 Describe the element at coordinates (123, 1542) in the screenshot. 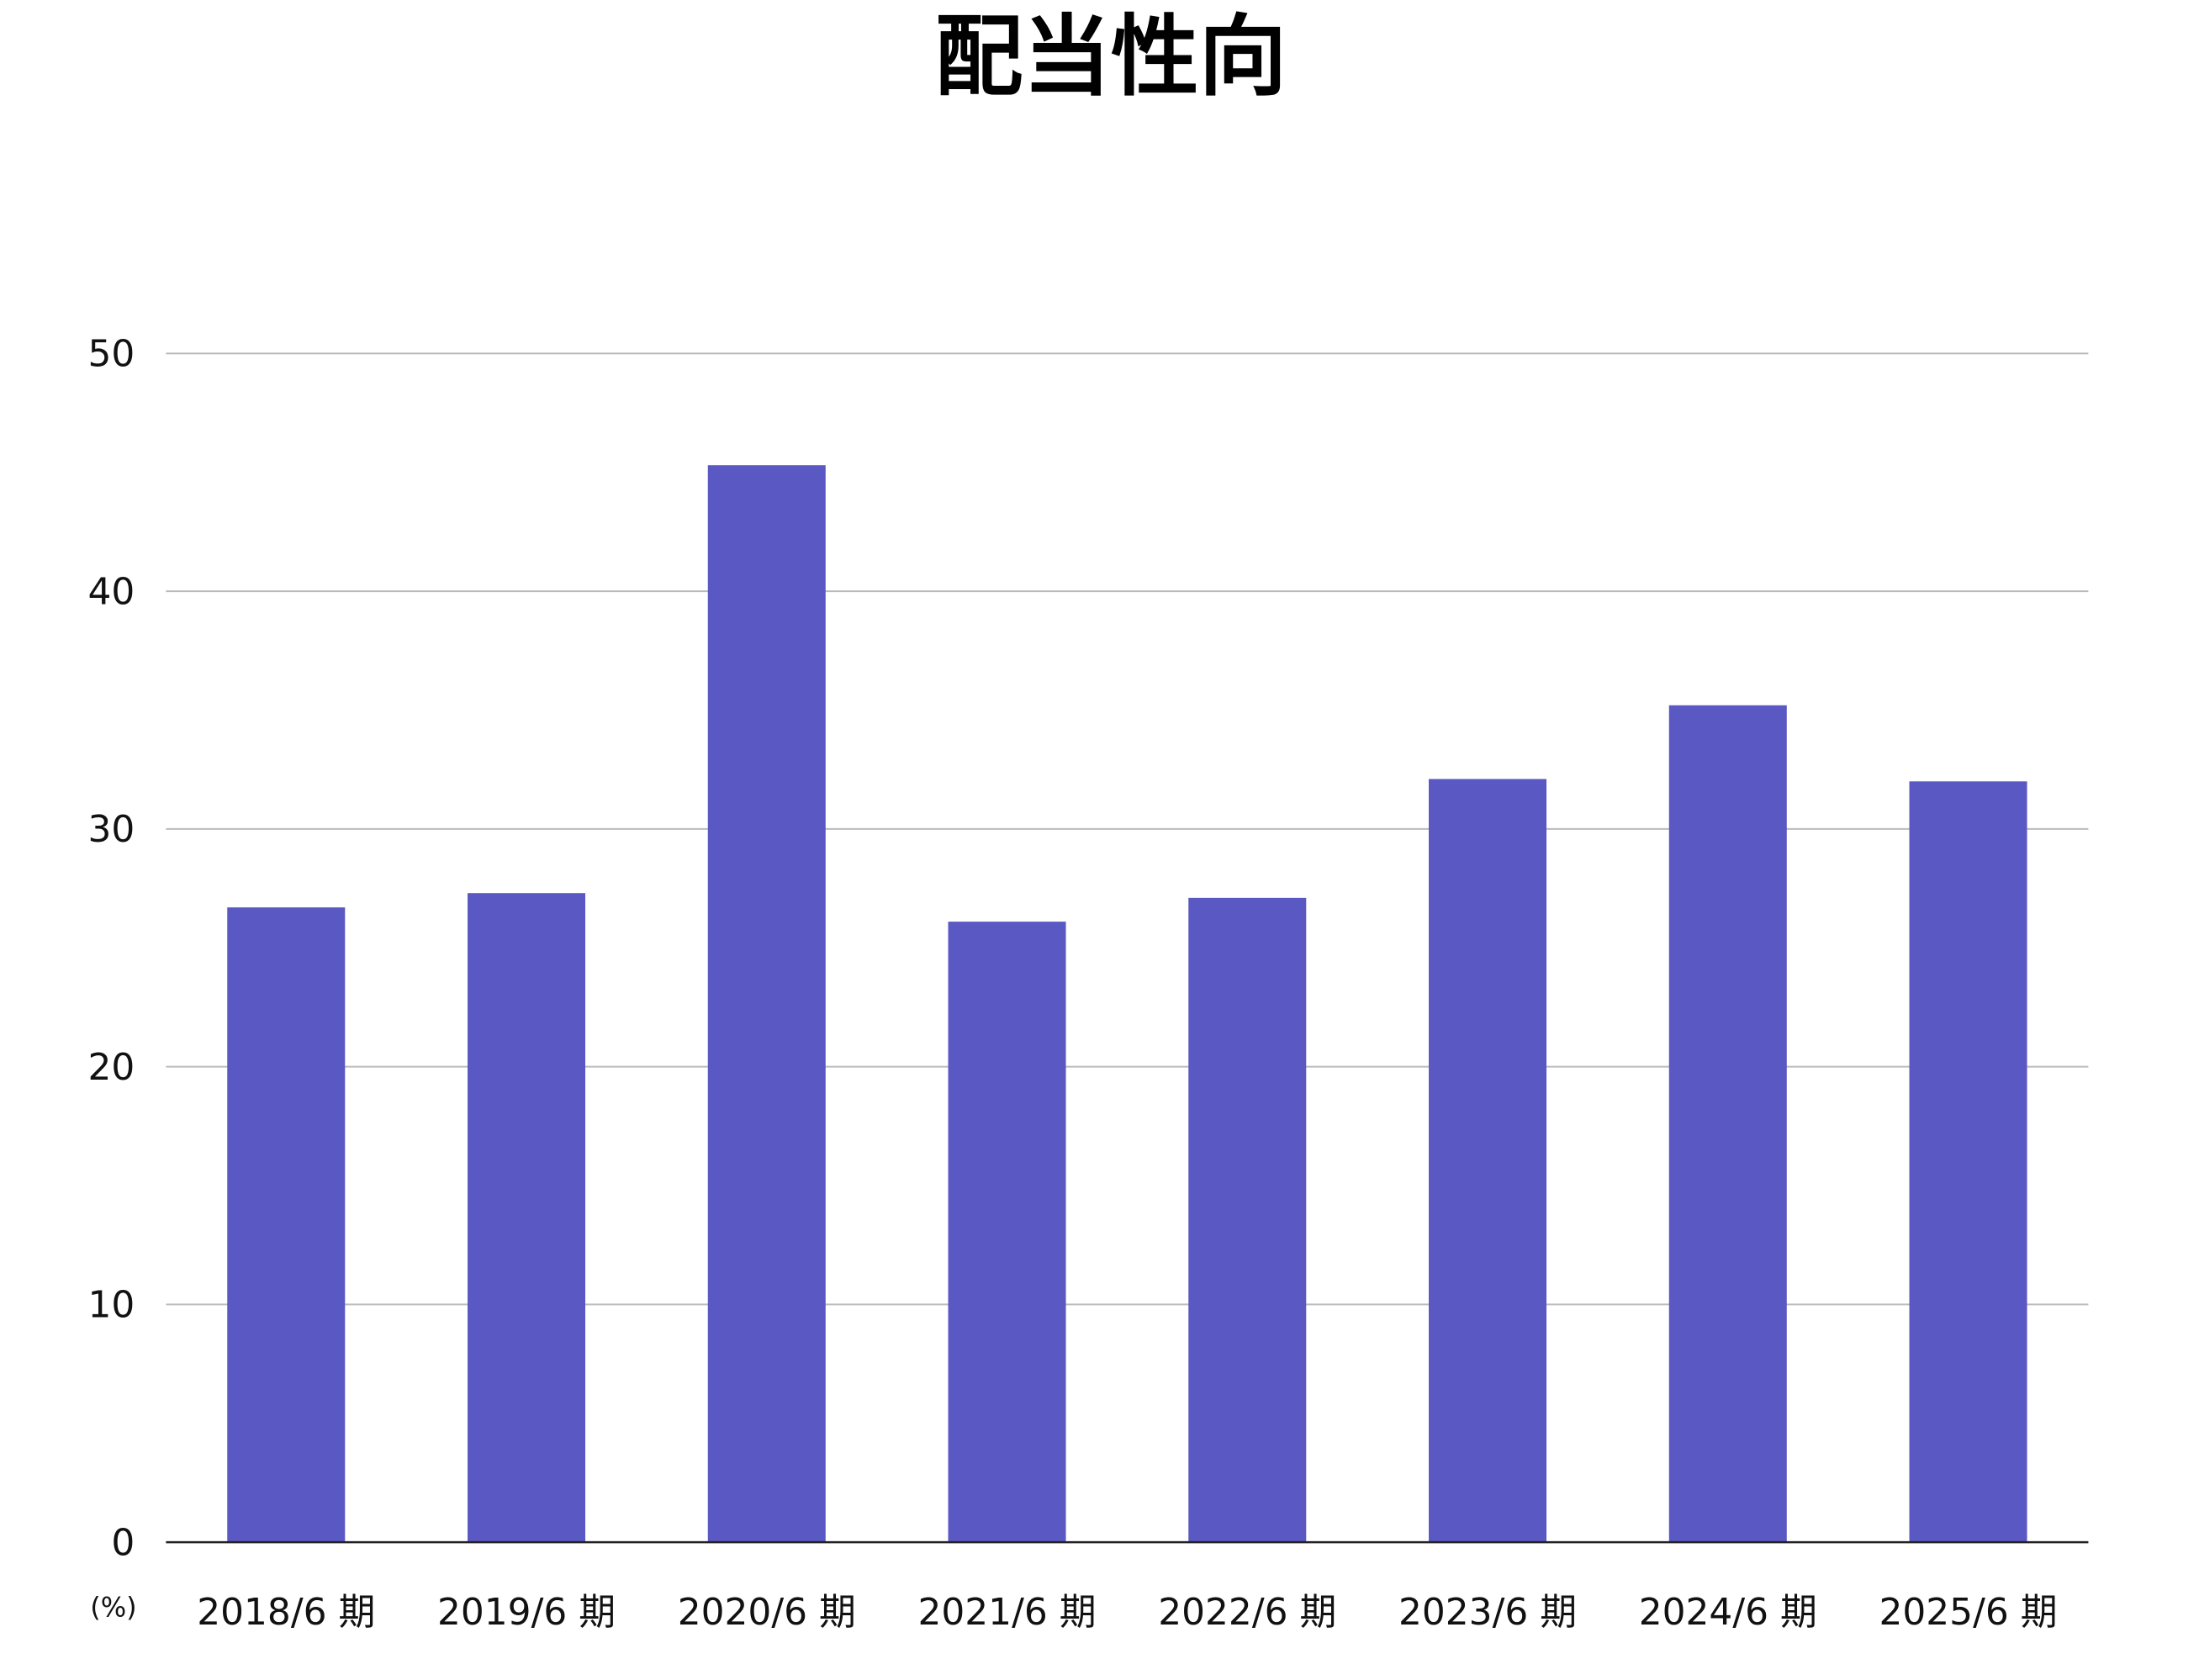

I see `y-tick-label: 0` at that location.